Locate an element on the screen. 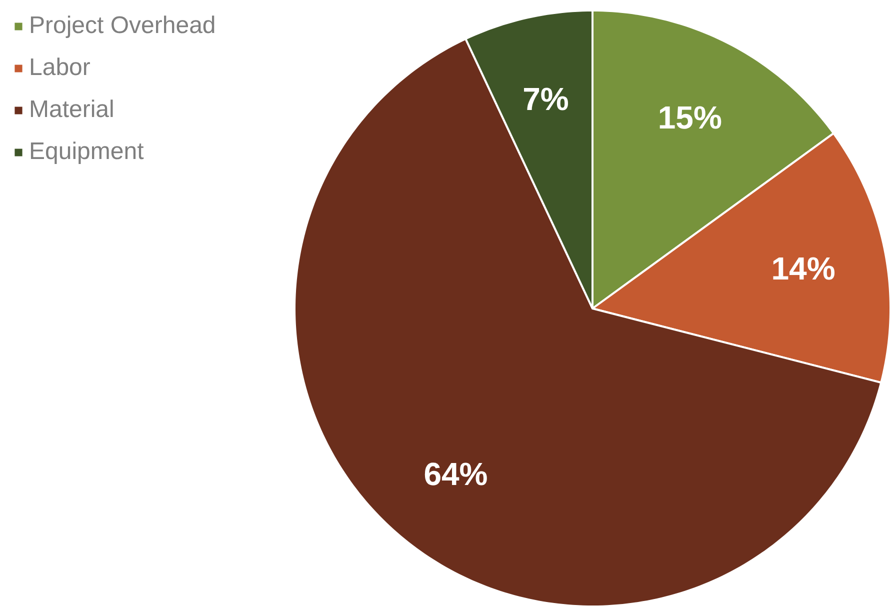 The image size is (895, 609). legend-label: Labor is located at coordinates (59, 68).